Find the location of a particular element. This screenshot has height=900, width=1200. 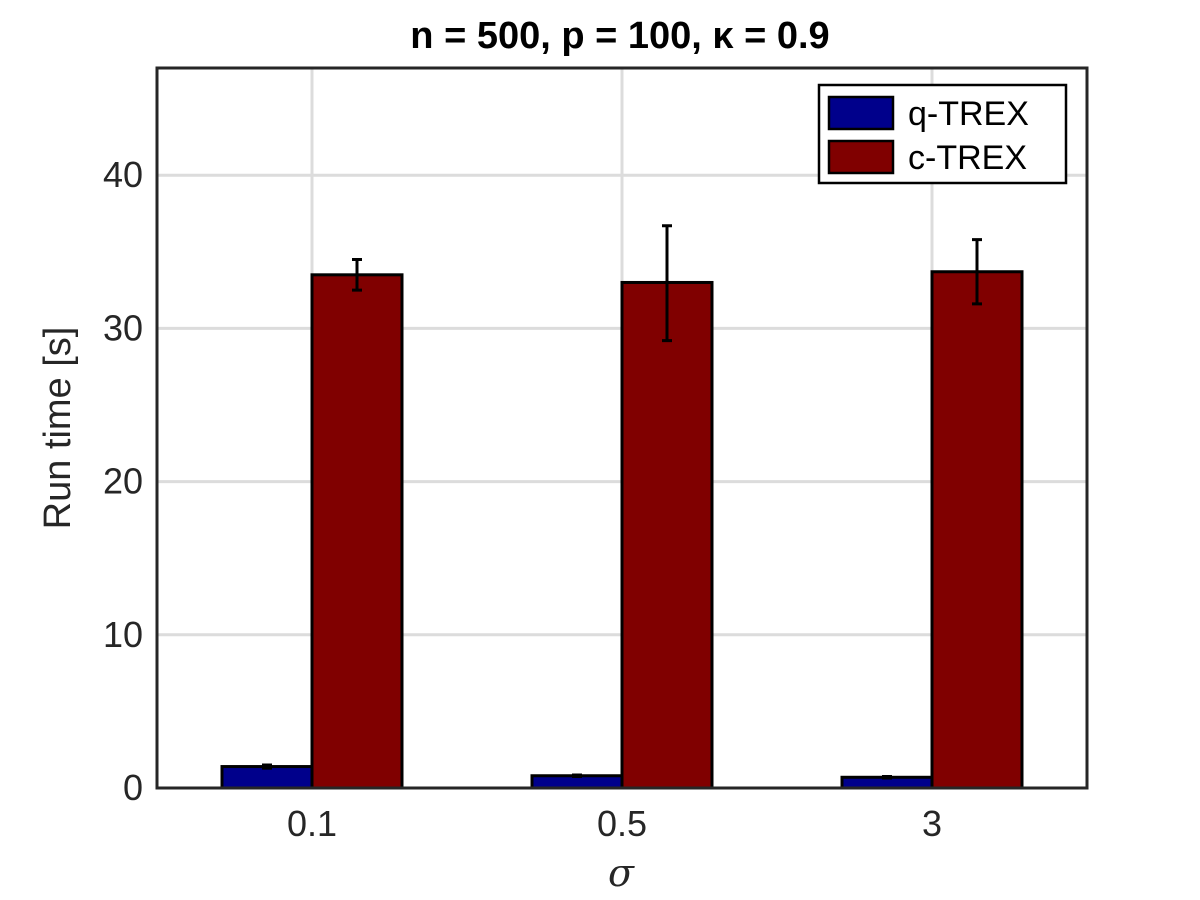

legend-swatch-q-trex is located at coordinates (861, 113).